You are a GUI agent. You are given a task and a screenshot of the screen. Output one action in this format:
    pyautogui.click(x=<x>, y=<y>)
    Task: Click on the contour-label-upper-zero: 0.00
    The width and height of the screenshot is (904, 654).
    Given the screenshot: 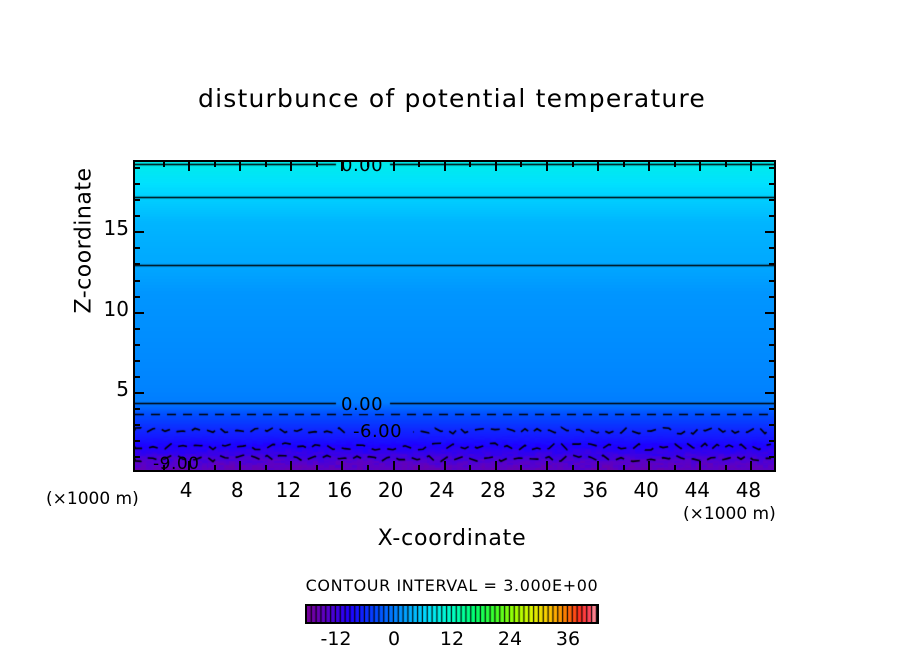 What is the action you would take?
    pyautogui.click(x=362, y=168)
    